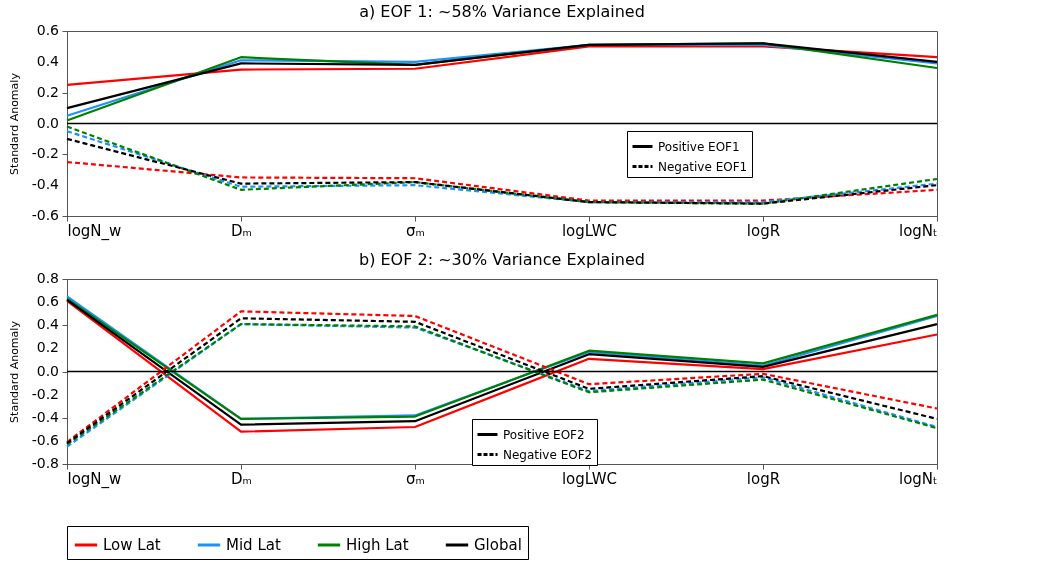  I want to click on chart-title: b) EOF 2: ~30% Variance Explained, so click(502, 259).